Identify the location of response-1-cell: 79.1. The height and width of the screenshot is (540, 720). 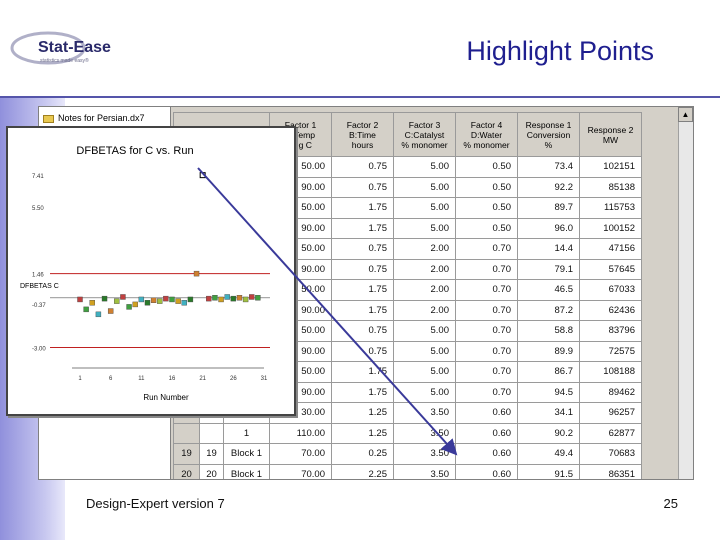
(548, 269).